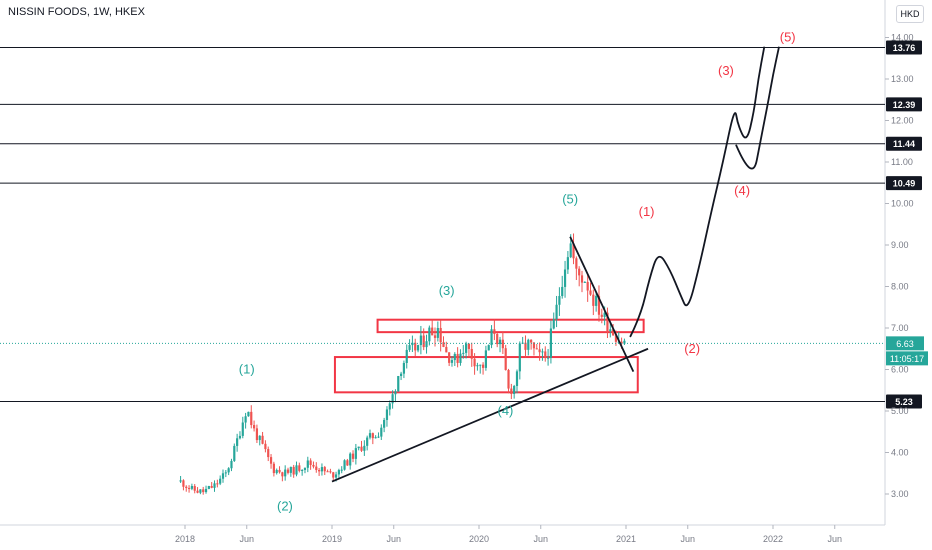 Image resolution: width=932 pixels, height=550 pixels. What do you see at coordinates (692, 348) in the screenshot?
I see `wave-label: (2)` at bounding box center [692, 348].